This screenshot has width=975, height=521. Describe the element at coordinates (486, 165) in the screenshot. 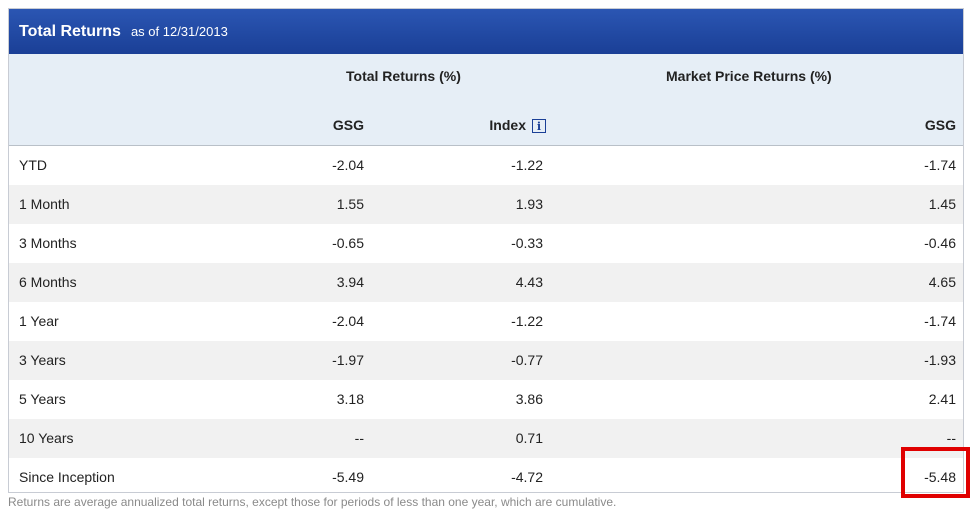

I see `table-row: YTD -2.04 -1.22 -1.74` at that location.